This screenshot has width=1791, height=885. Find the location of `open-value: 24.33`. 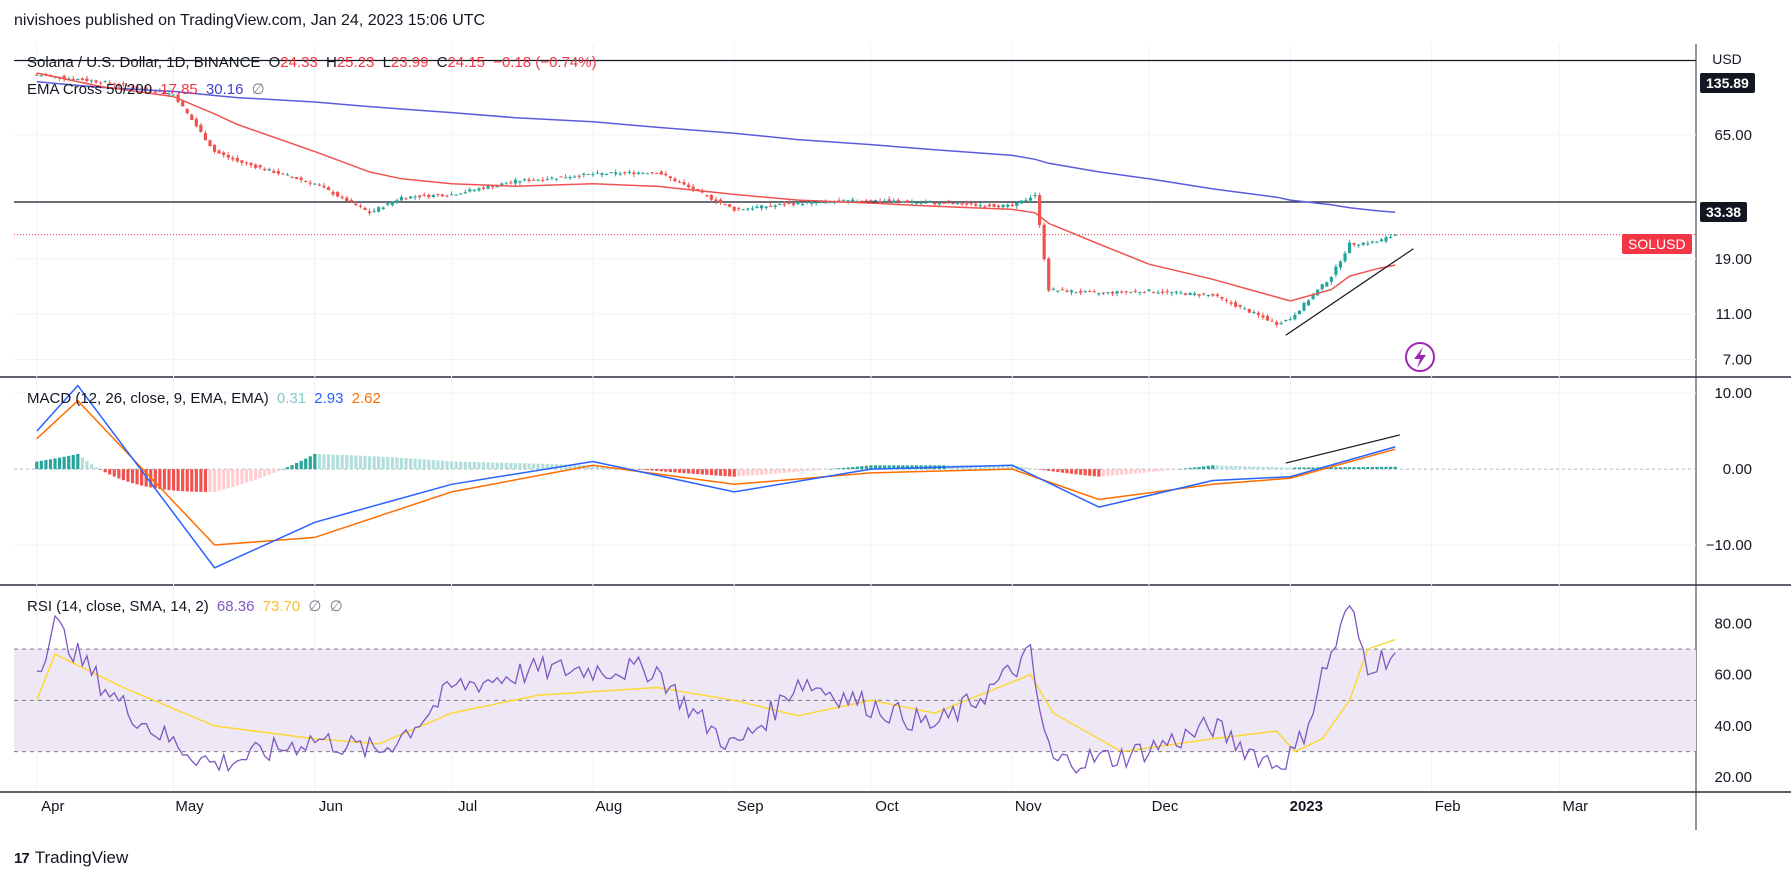

open-value: 24.33 is located at coordinates (299, 62).